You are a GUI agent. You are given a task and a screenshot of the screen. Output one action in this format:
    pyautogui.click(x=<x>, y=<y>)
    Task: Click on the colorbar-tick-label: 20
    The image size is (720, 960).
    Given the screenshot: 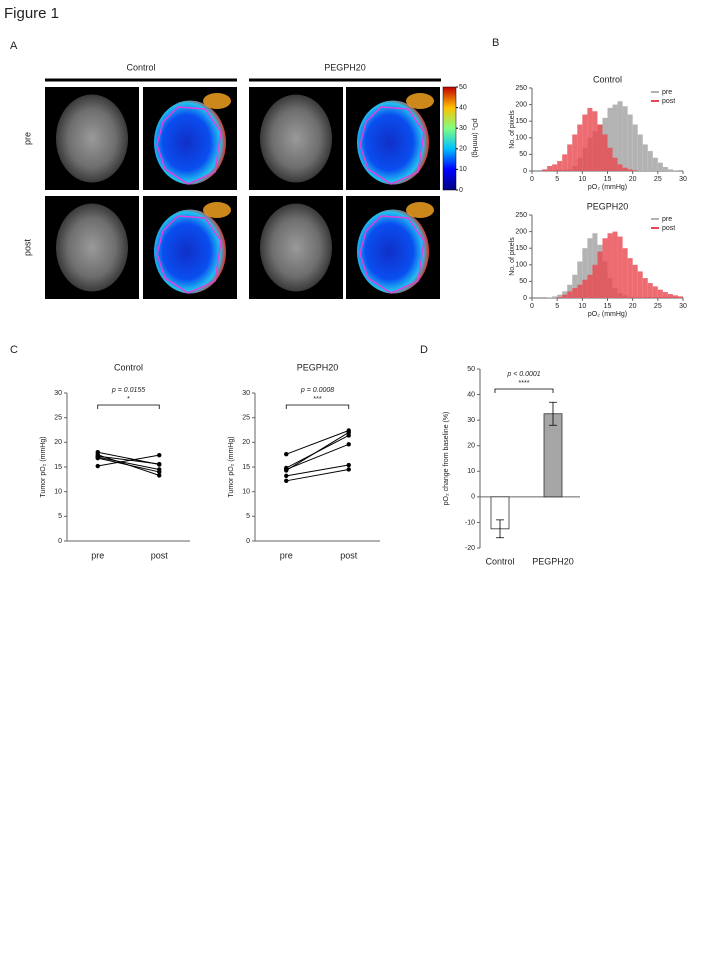 What is the action you would take?
    pyautogui.click(x=463, y=149)
    